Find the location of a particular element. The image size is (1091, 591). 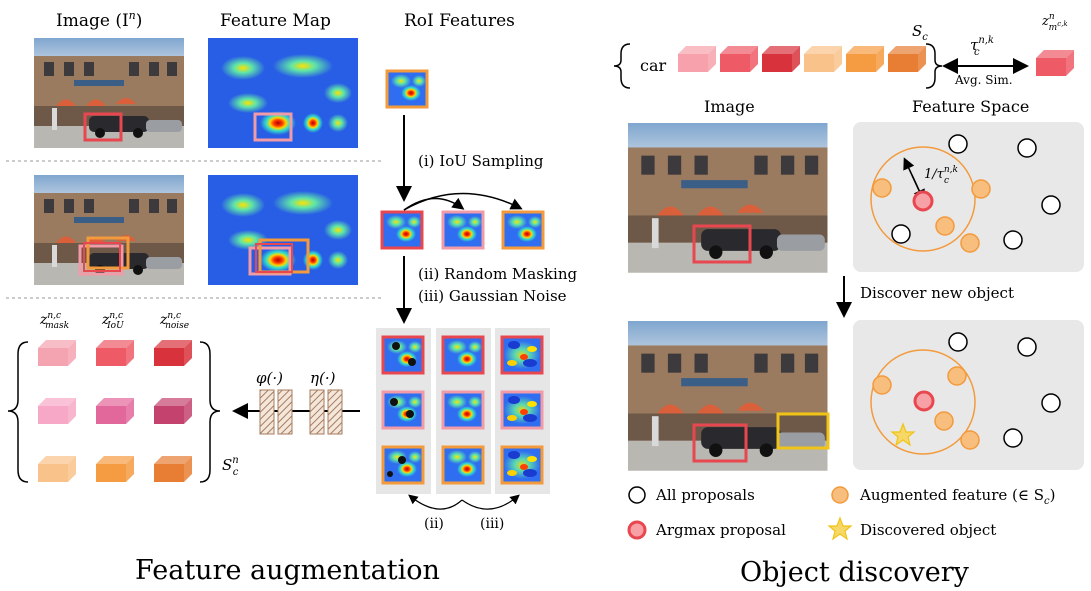

phi-label: φ(·) is located at coordinates (269, 378).